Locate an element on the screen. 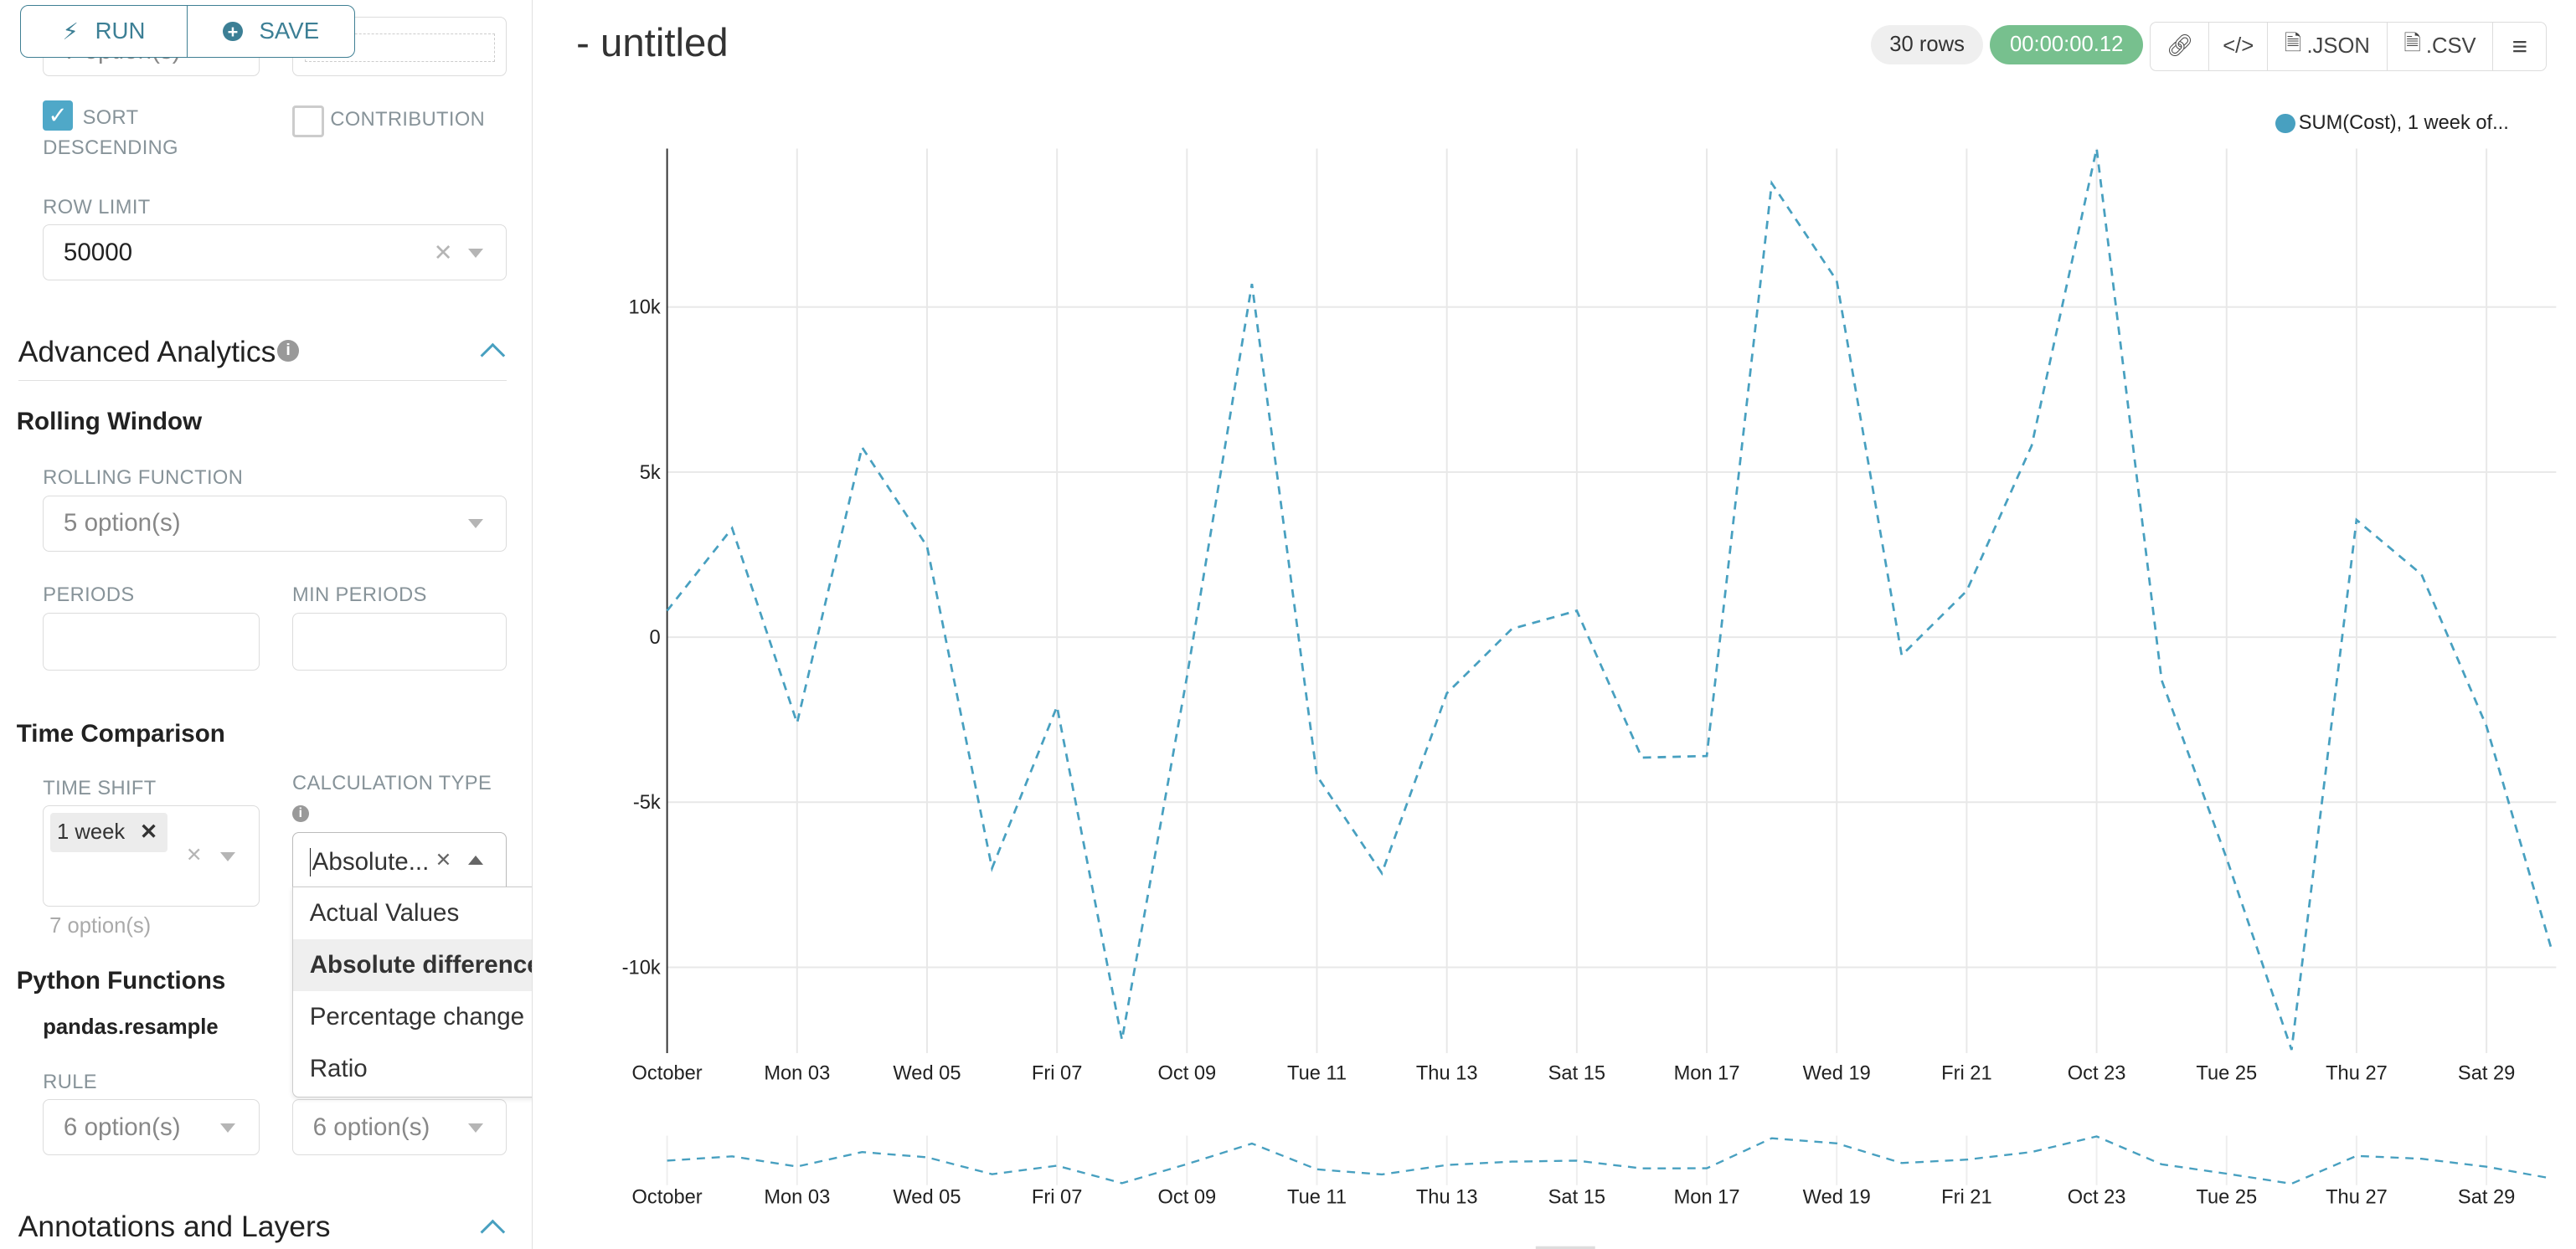 Image resolution: width=2576 pixels, height=1249 pixels. calculation-type-select: Absolute... ✕ is located at coordinates (399, 861).